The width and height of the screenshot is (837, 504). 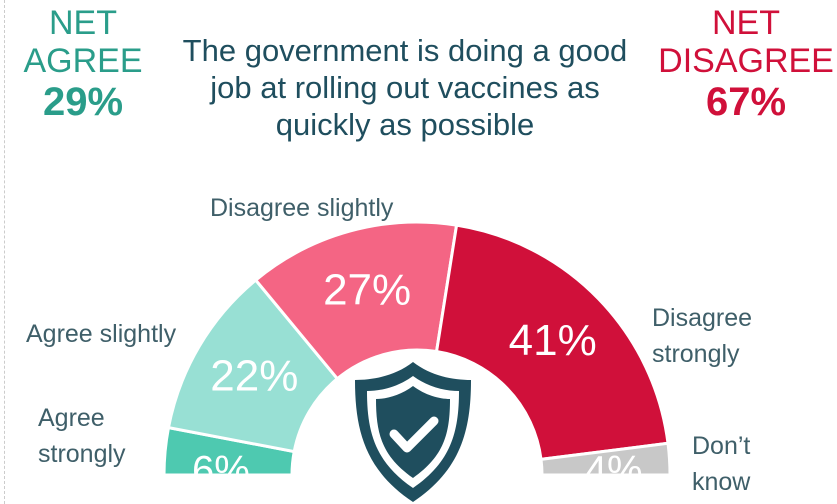 I want to click on category-label-agree-strongly: Agree strongly, so click(x=93, y=436).